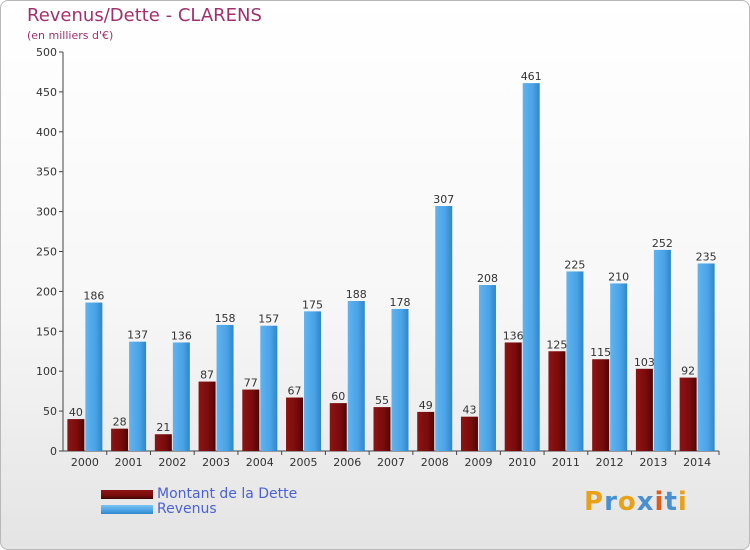  What do you see at coordinates (645, 502) in the screenshot?
I see `logo-letter: x` at bounding box center [645, 502].